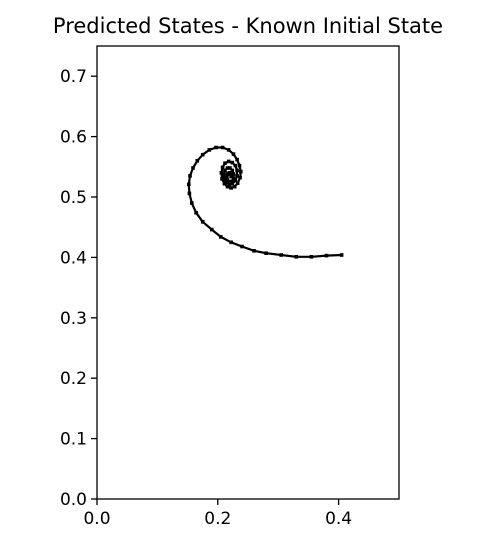 This screenshot has width=496, height=549. What do you see at coordinates (248, 26) in the screenshot?
I see `chart-title: Predicted States - Known Initial State` at bounding box center [248, 26].